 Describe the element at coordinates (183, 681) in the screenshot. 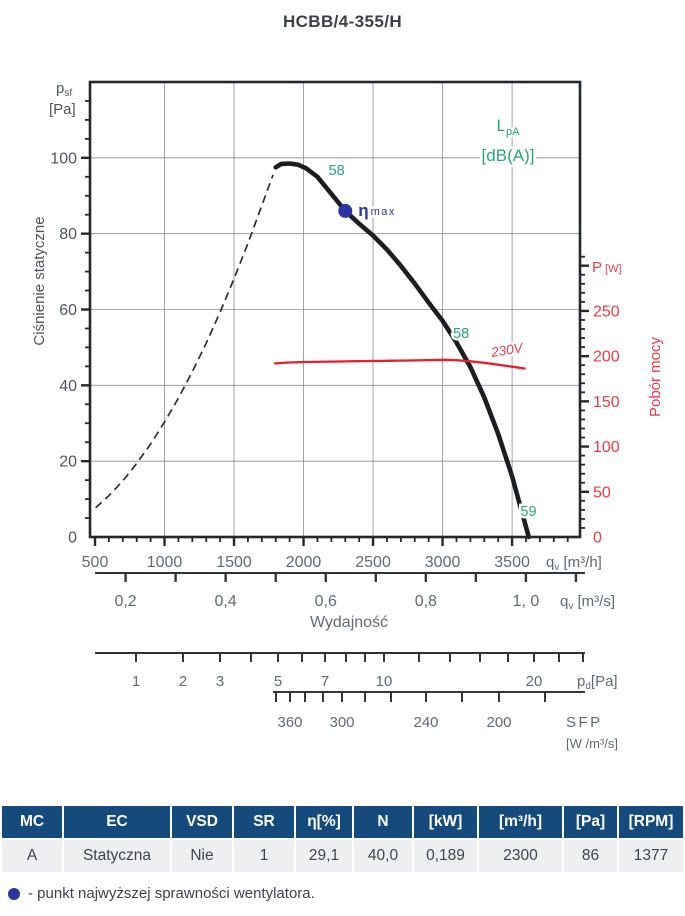

I see `svg-text: 2` at that location.